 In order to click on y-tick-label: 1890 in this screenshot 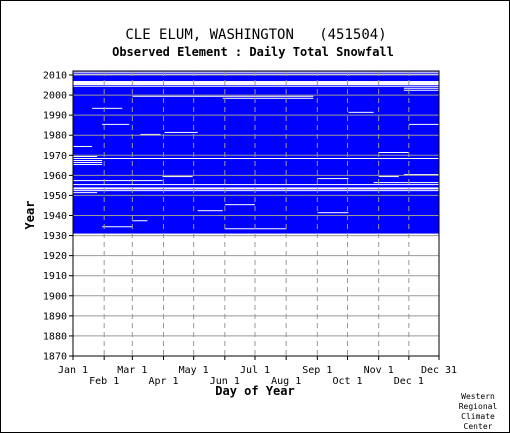, I will do `click(55, 316)`.